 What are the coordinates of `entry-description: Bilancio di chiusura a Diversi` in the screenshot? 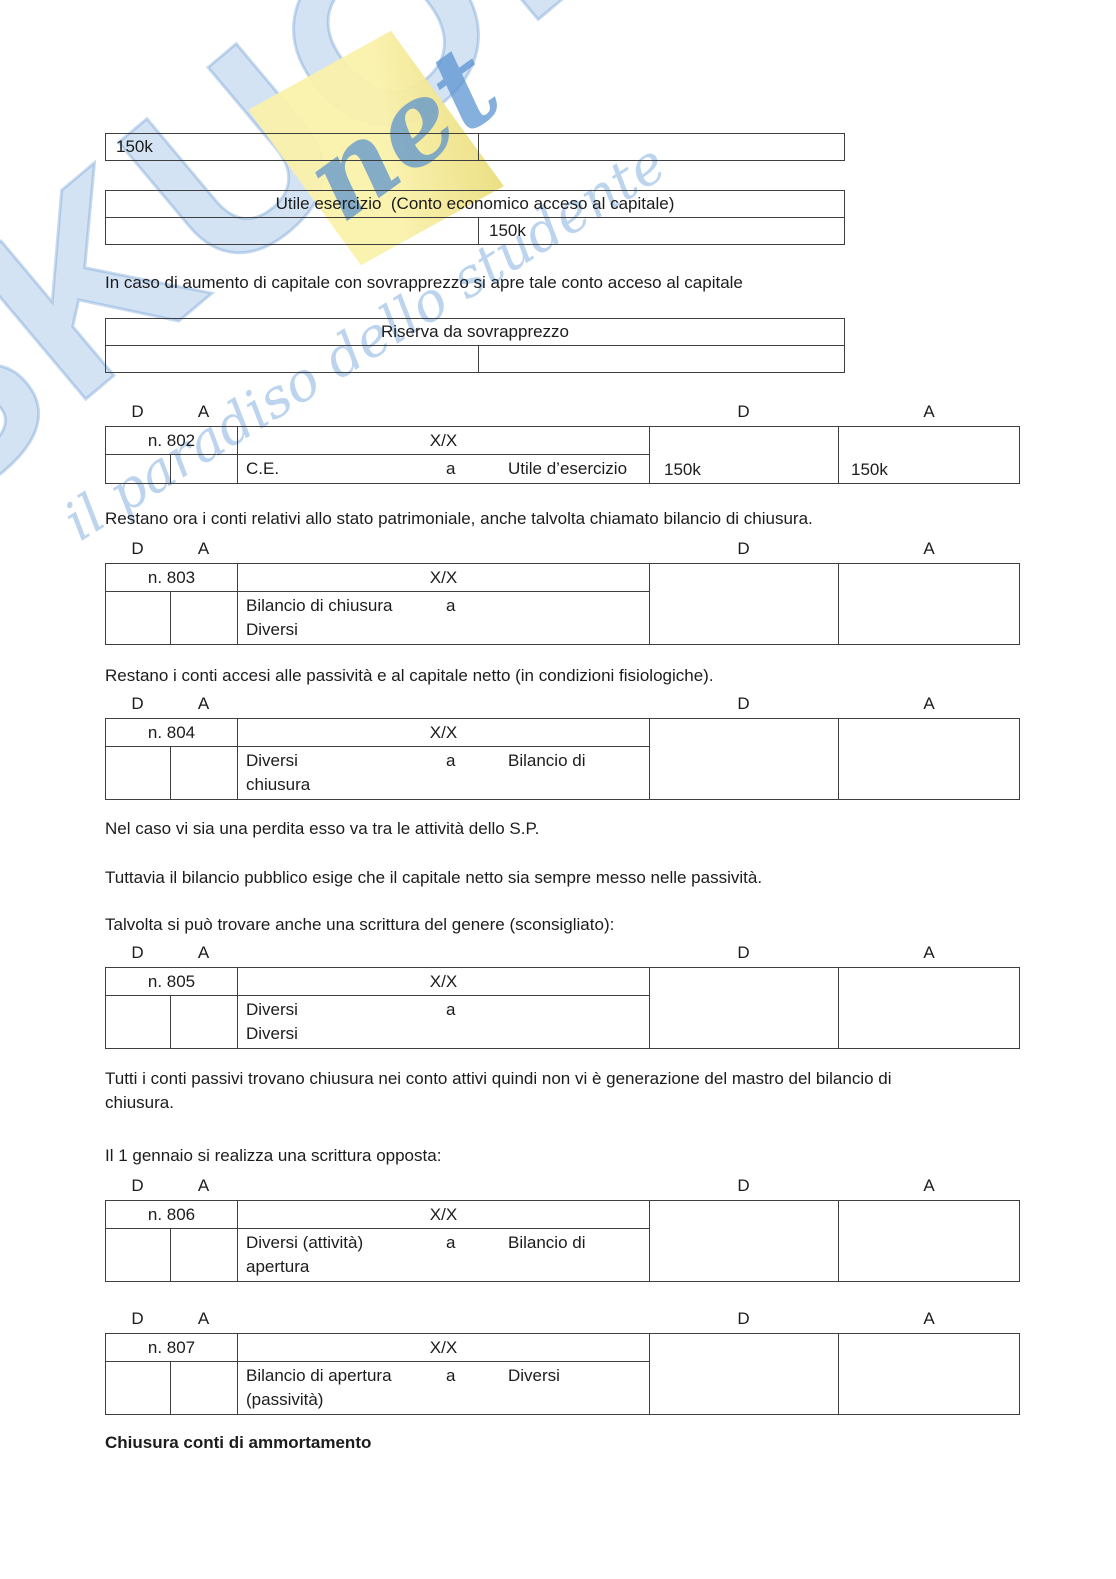 It's located at (443, 618).